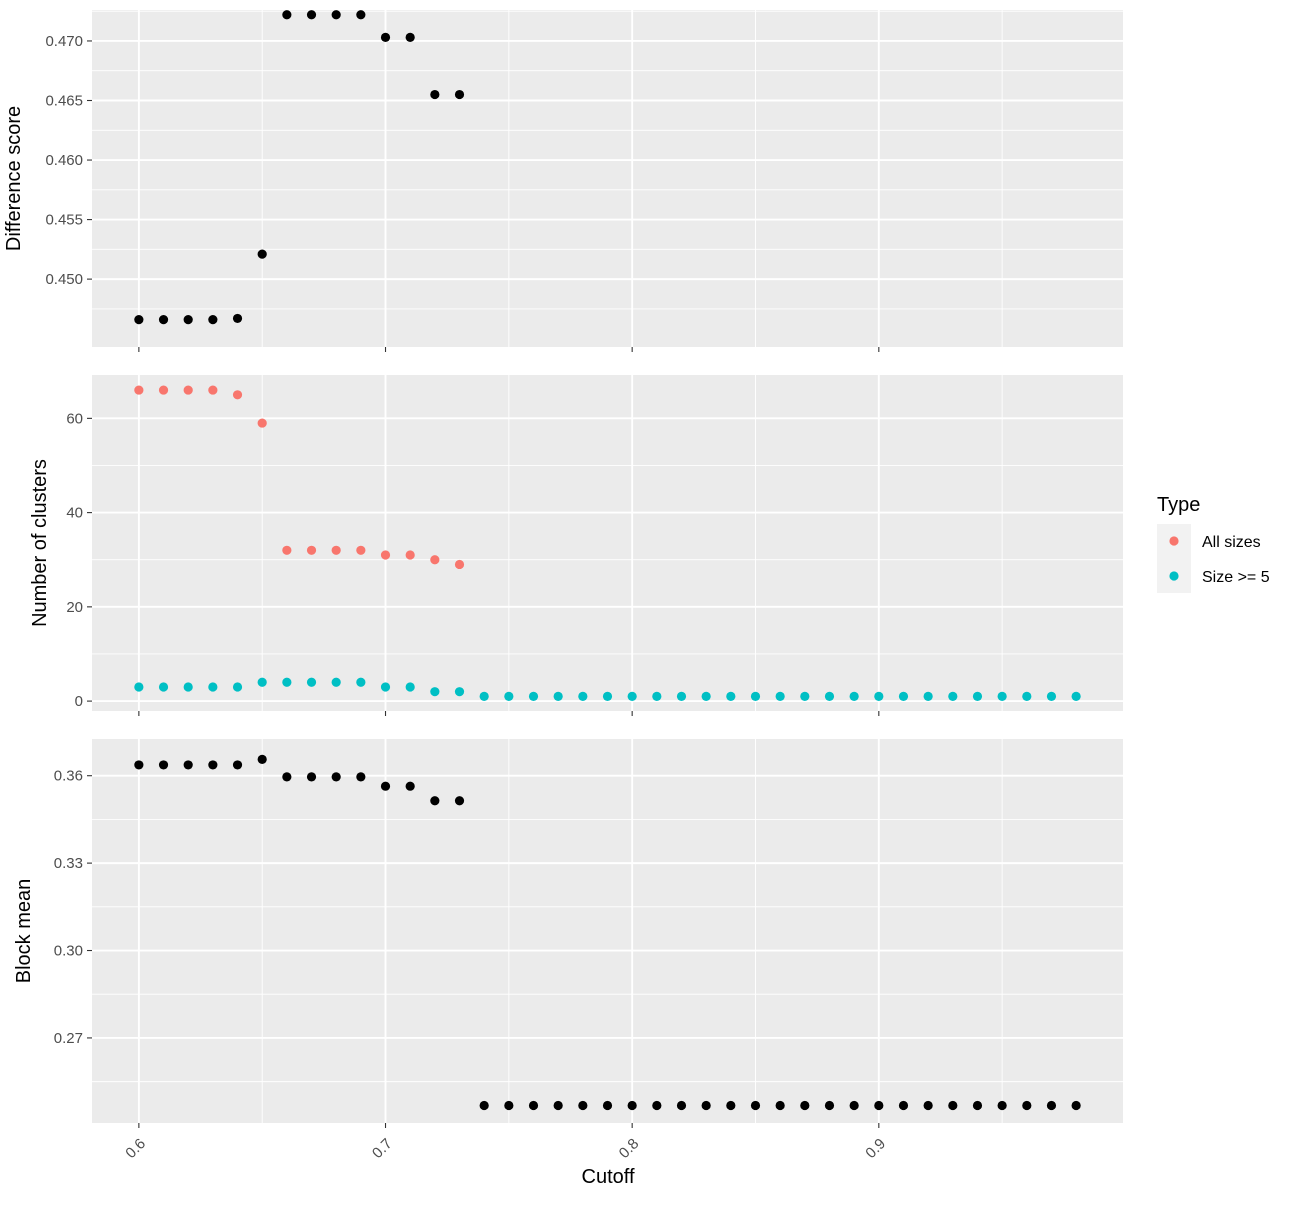 The width and height of the screenshot is (1300, 1205). I want to click on y-tick-label: 0.460, so click(64, 160).